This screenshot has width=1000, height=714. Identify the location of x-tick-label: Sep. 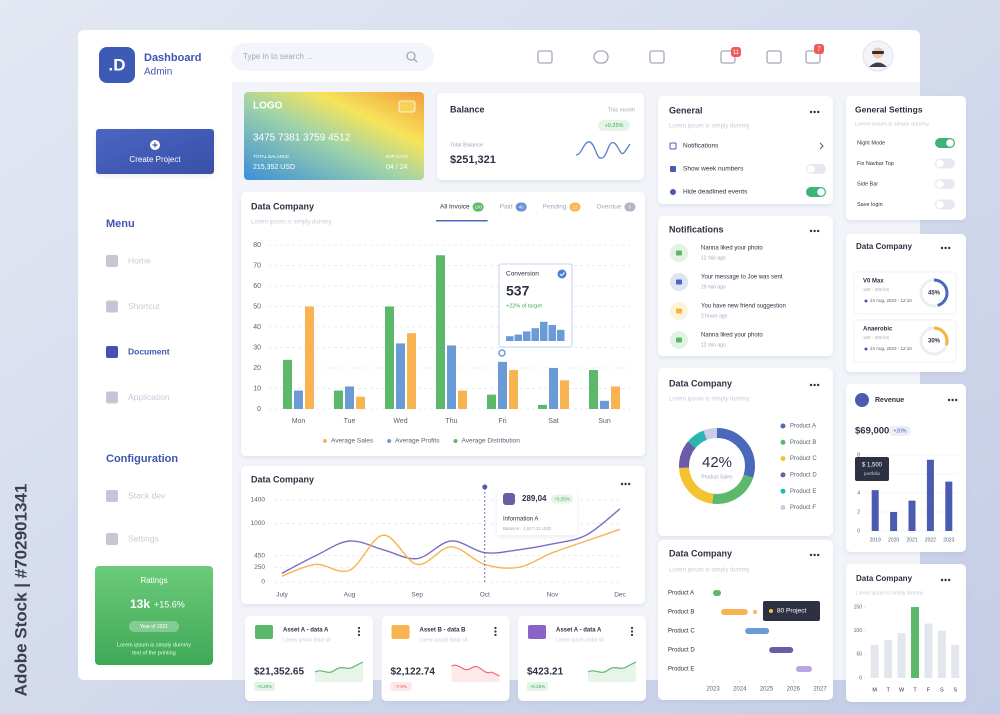
(417, 595).